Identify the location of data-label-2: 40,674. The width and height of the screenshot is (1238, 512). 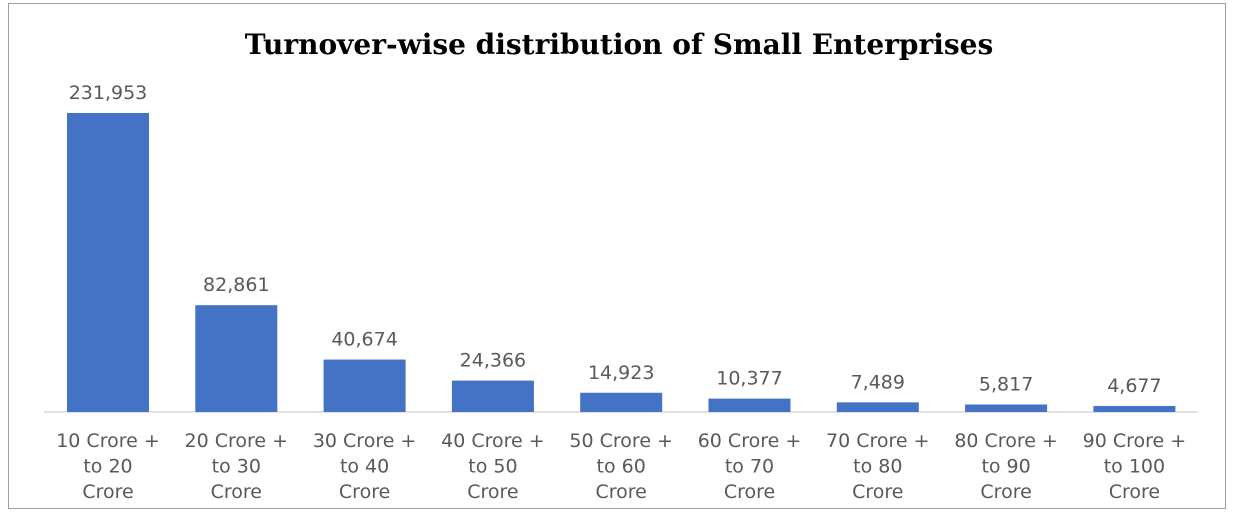
(364, 340).